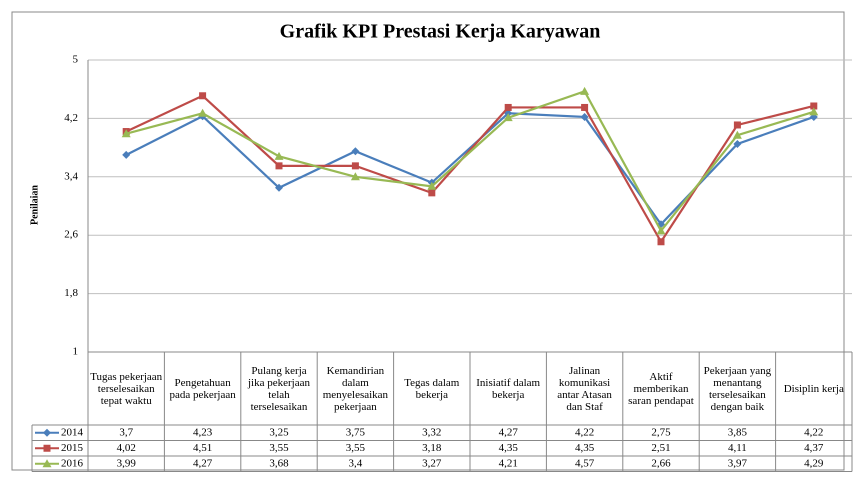 This screenshot has width=853, height=478. What do you see at coordinates (440, 32) in the screenshot?
I see `chart-title: Grafik KPI Prestasi Kerja Karyawan` at bounding box center [440, 32].